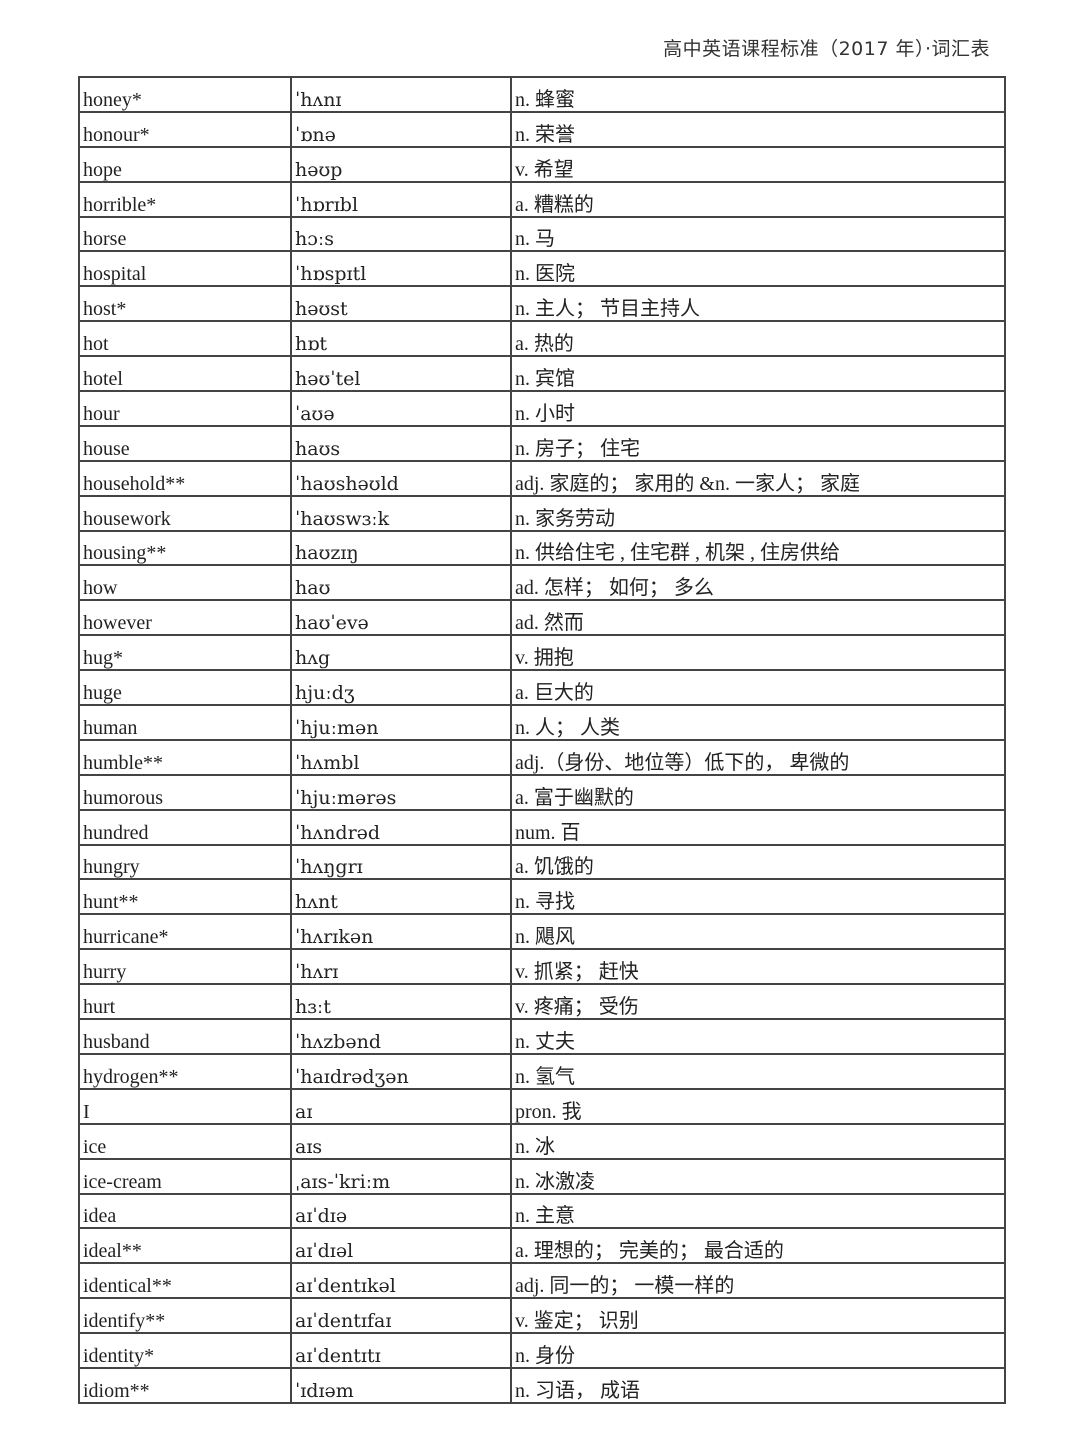 The image size is (1080, 1449). What do you see at coordinates (401, 1141) in the screenshot?
I see `phonetic-cell: aɪs` at bounding box center [401, 1141].